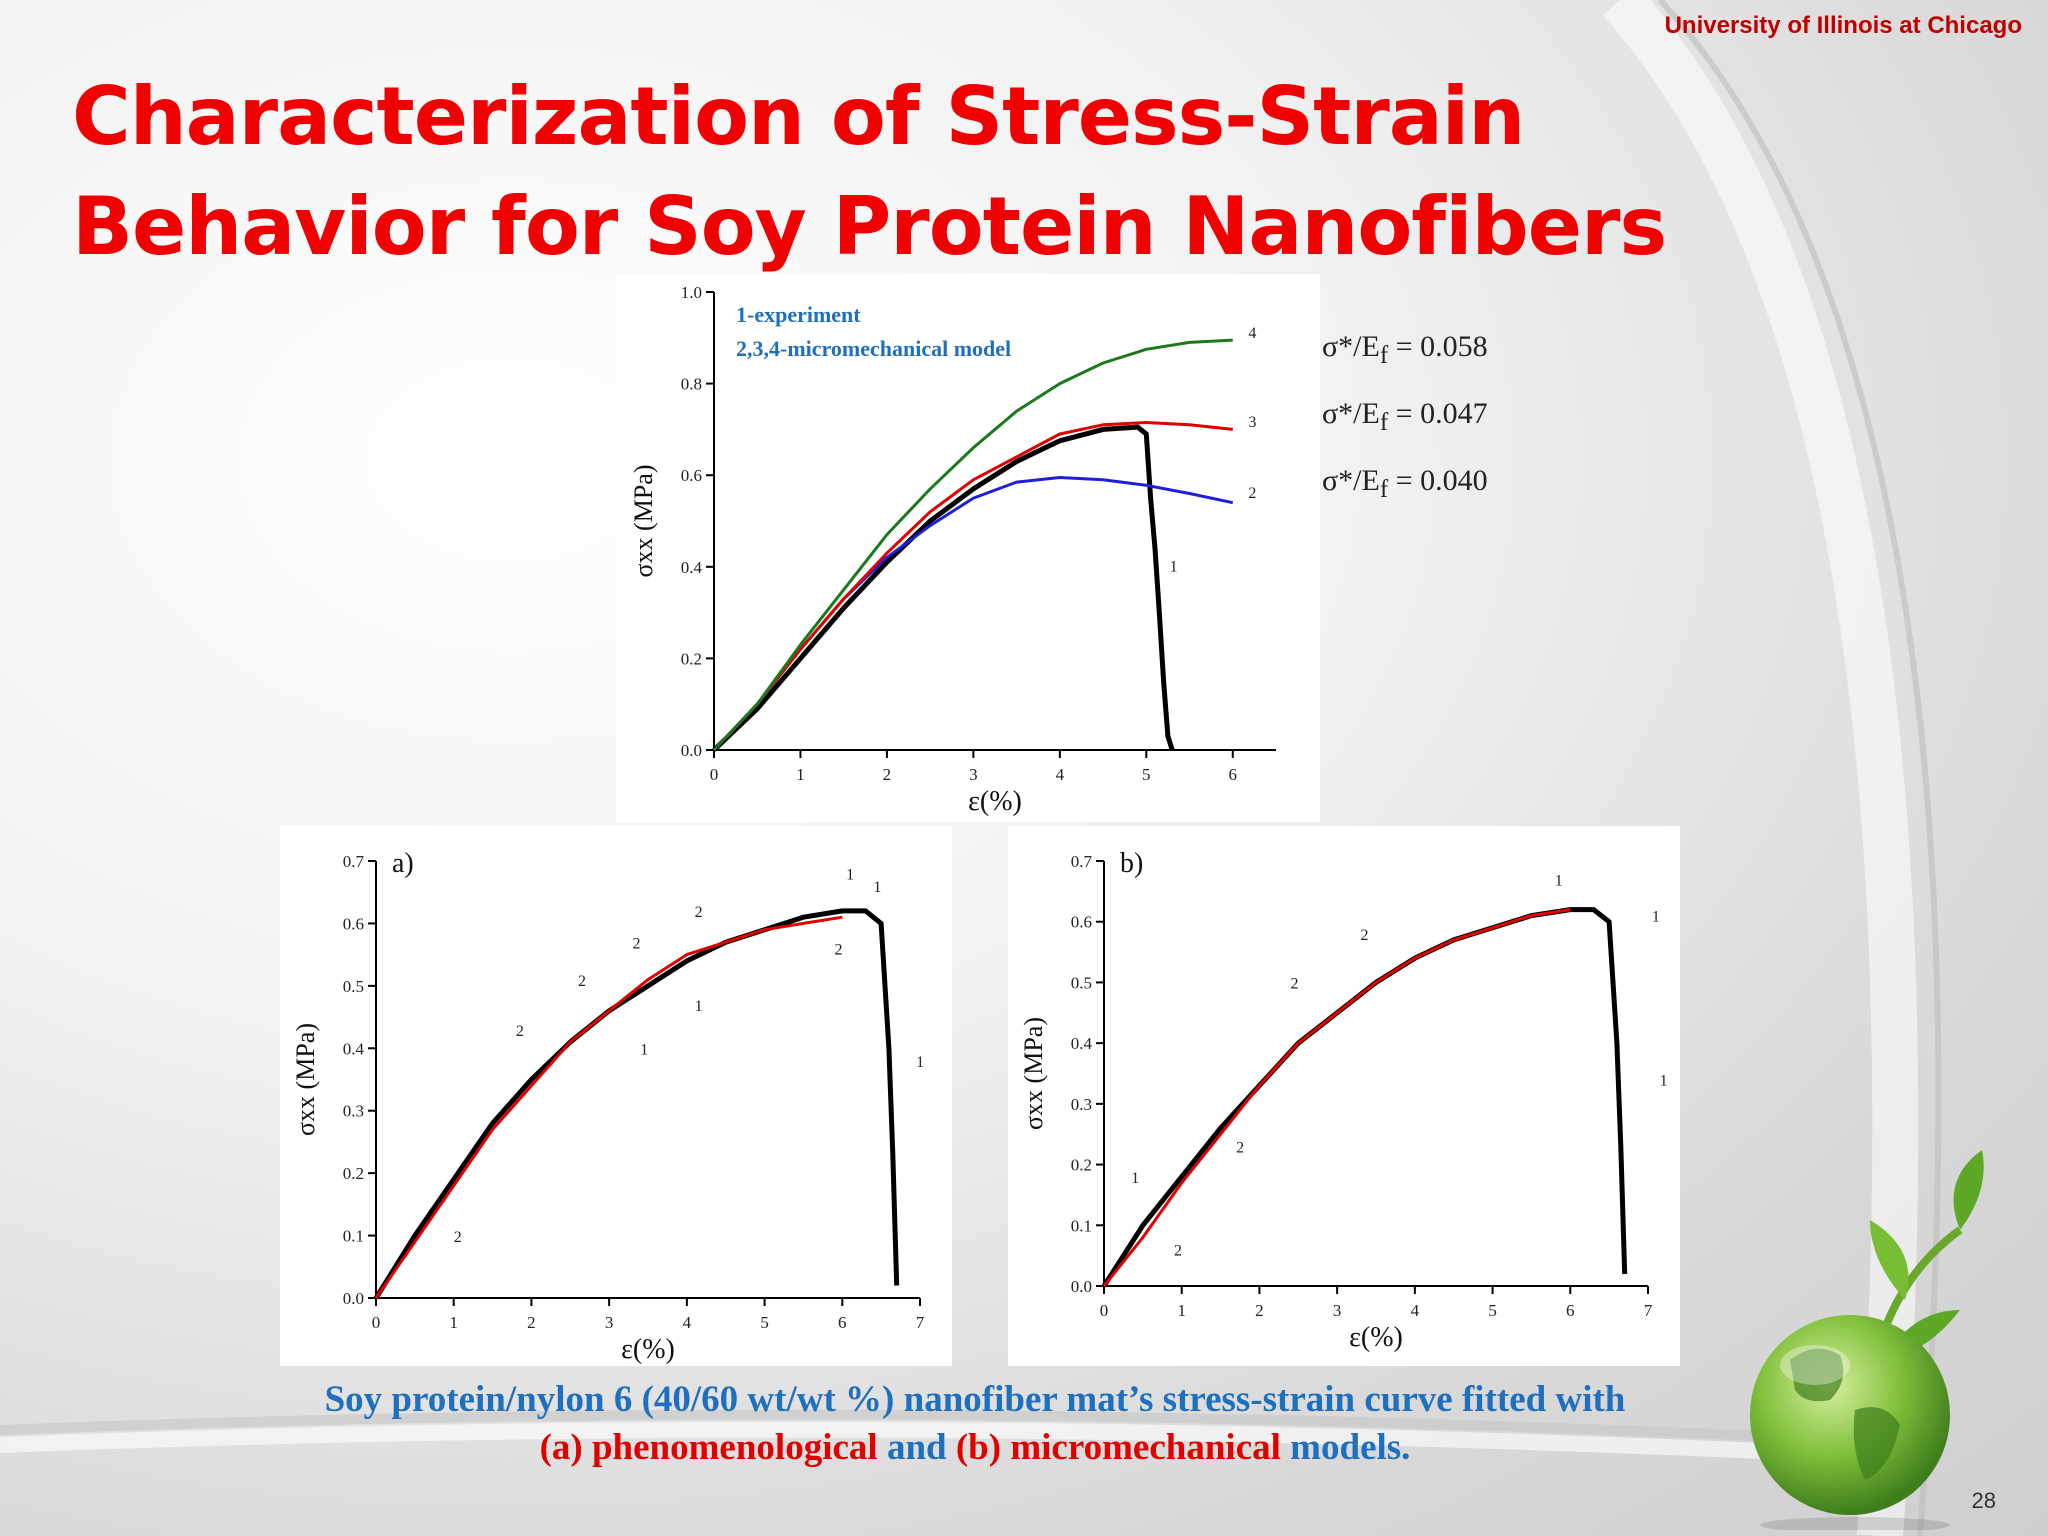  What do you see at coordinates (869, 226) in the screenshot?
I see `title-line-2: Behavior for Soy Protein Nanofibers` at bounding box center [869, 226].